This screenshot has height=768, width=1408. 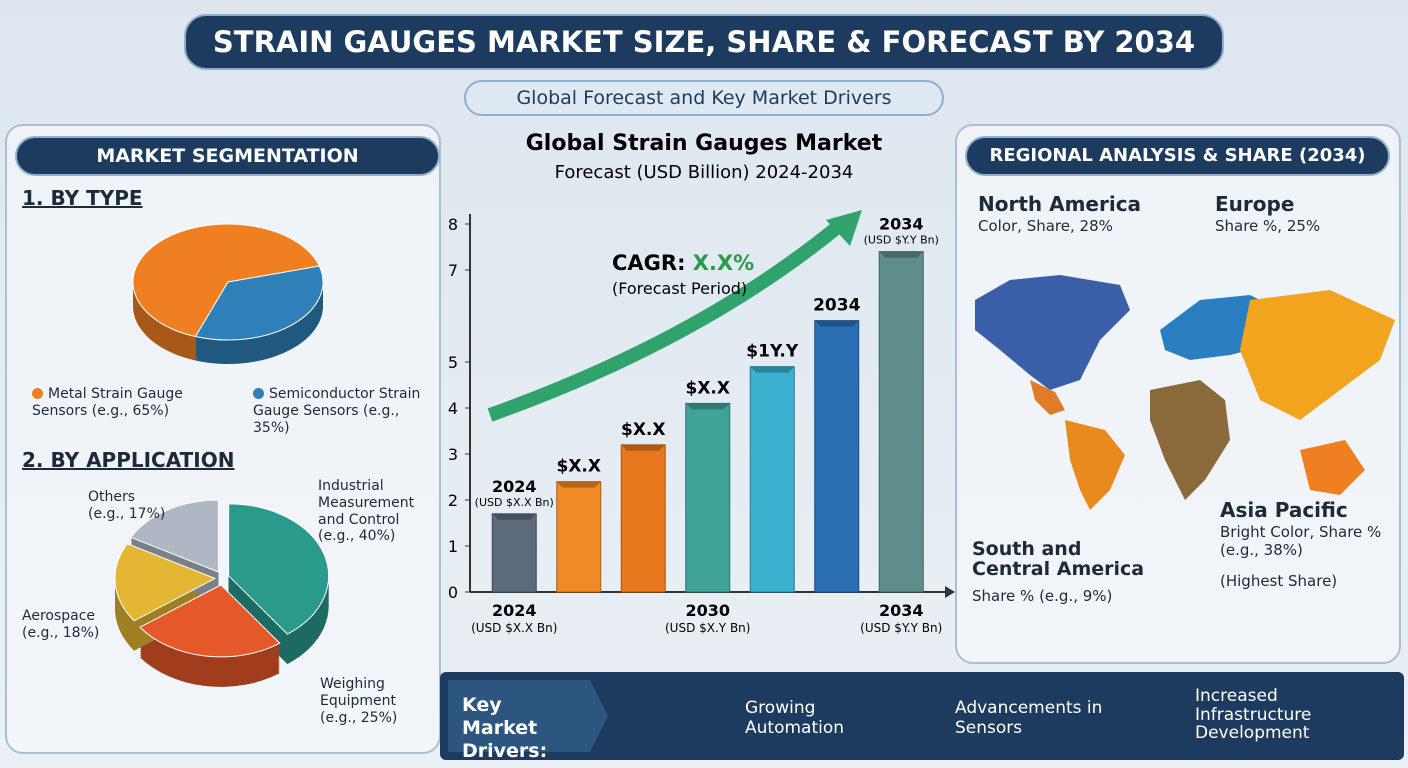 I want to click on bar-label: 2024, so click(x=514, y=486).